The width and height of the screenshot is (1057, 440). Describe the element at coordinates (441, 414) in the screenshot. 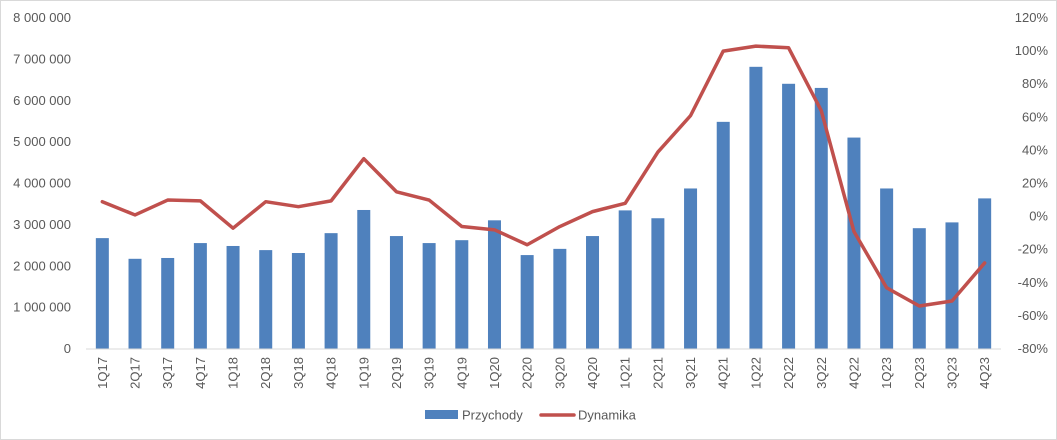

I see `legend-swatch-bar` at that location.